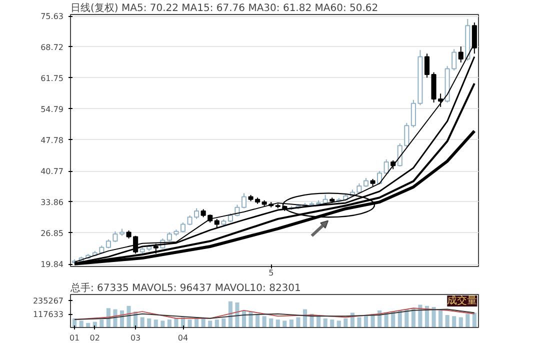 This screenshot has height=343, width=550. I want to click on y-tick-label: 117633, so click(48, 315).